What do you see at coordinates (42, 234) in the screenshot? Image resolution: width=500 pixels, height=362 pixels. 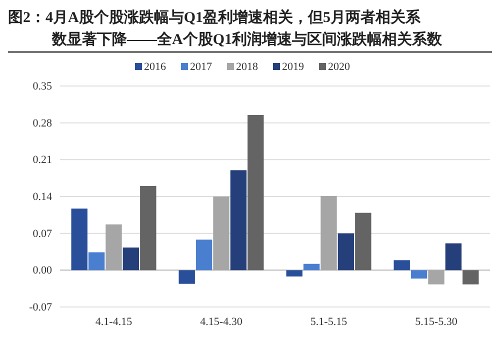 I see `y-tick-label: 0.07` at bounding box center [42, 234].